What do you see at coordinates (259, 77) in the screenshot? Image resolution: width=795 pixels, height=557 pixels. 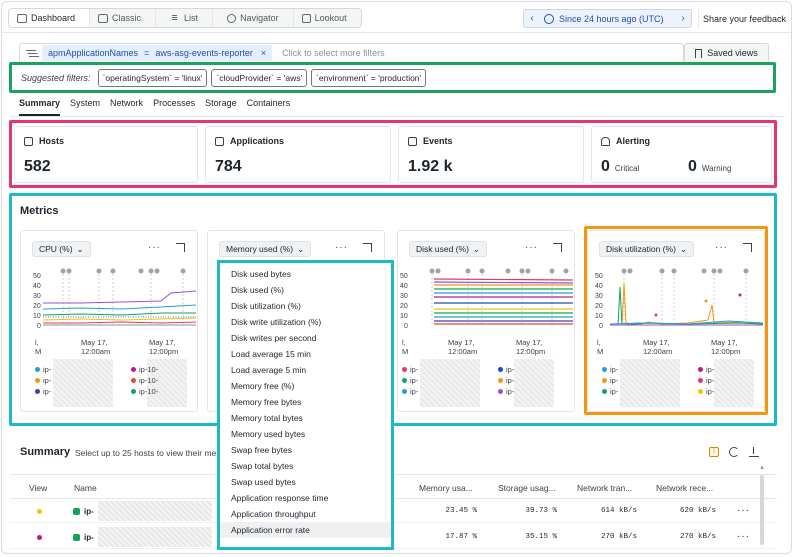 I see `suggested-filter-chip: `cloudProvider` = 'aws'` at bounding box center [259, 77].